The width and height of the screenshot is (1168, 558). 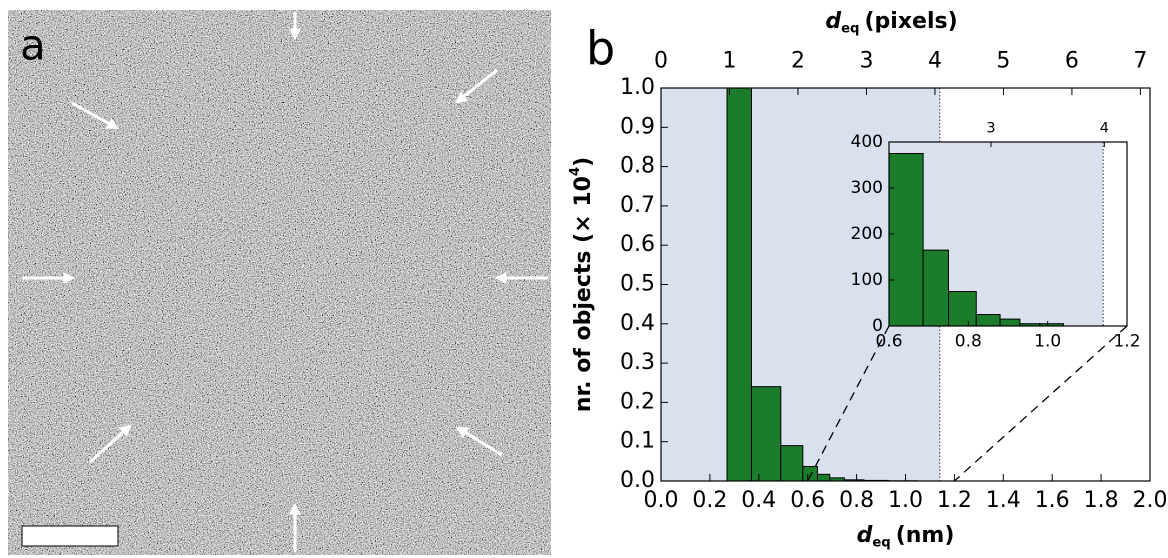 I want to click on axis-title: deq (pixels), so click(x=891, y=23).